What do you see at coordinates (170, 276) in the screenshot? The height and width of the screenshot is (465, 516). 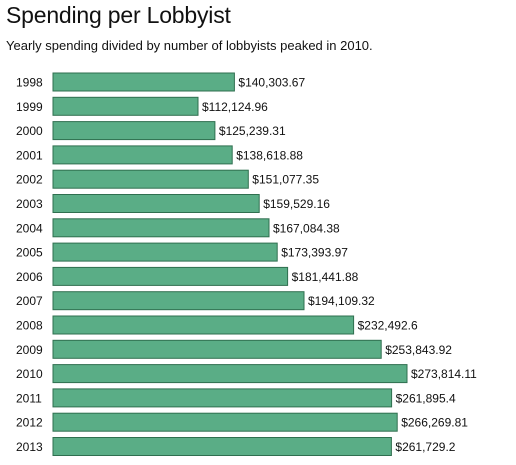 I see `bar-2006` at bounding box center [170, 276].